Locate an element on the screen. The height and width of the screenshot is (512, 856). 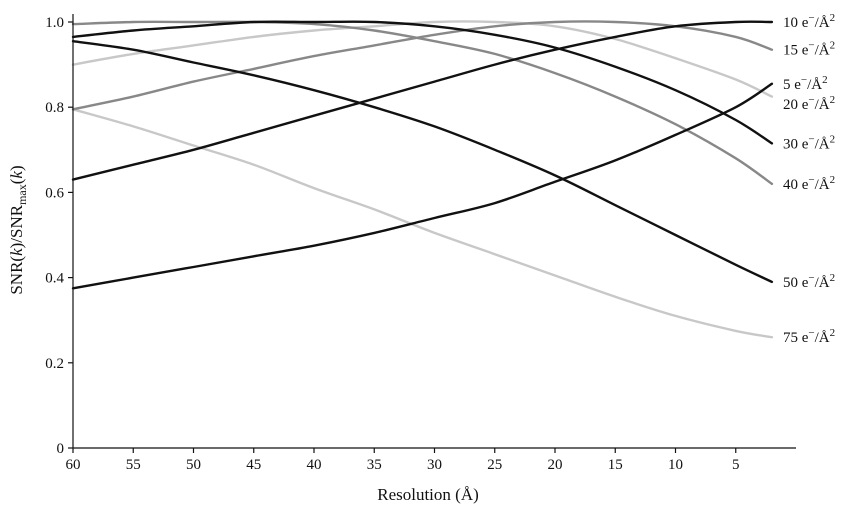
series-label-value: 50 e is located at coordinates (796, 283).